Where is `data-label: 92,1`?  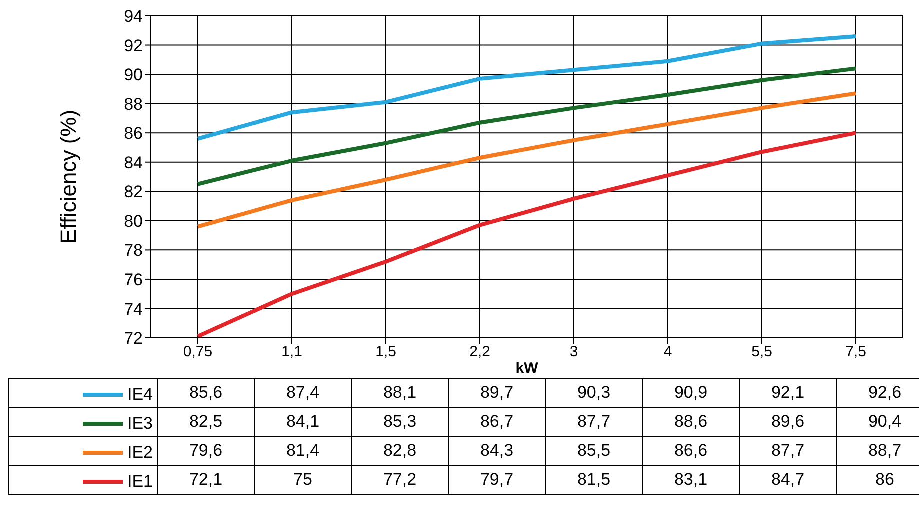
data-label: 92,1 is located at coordinates (788, 393).